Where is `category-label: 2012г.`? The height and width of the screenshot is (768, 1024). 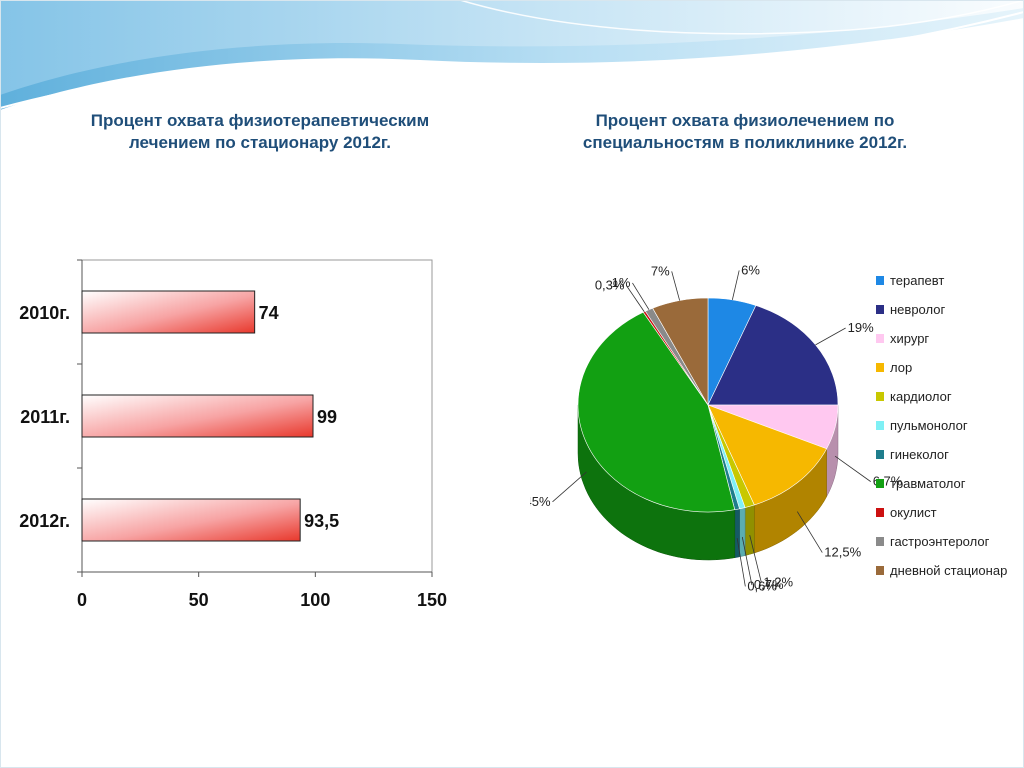
category-label: 2012г. is located at coordinates (44, 521).